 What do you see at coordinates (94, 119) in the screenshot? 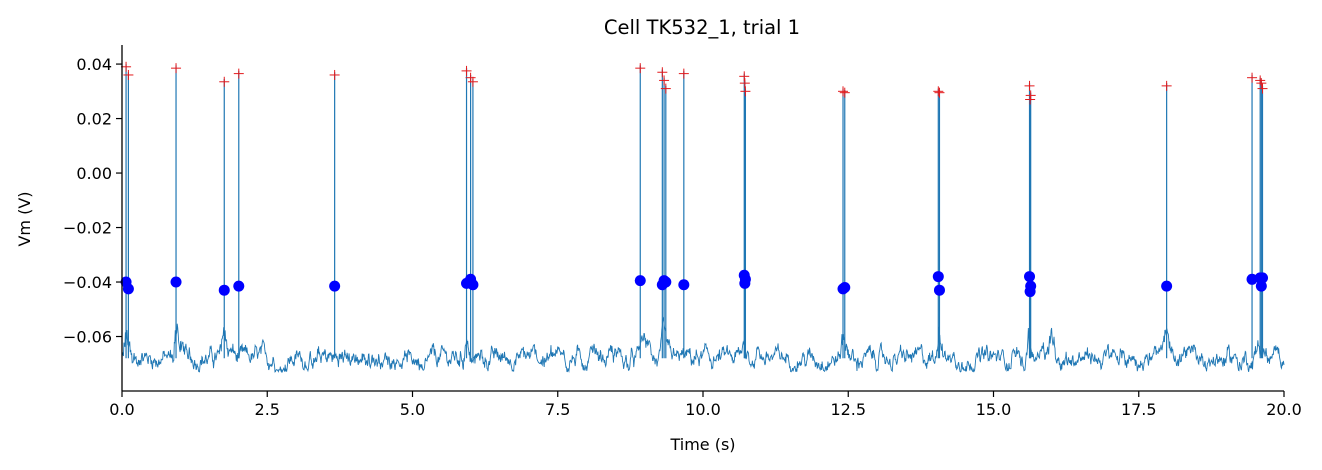
I see `y-tick-label: 0.02` at bounding box center [94, 119].